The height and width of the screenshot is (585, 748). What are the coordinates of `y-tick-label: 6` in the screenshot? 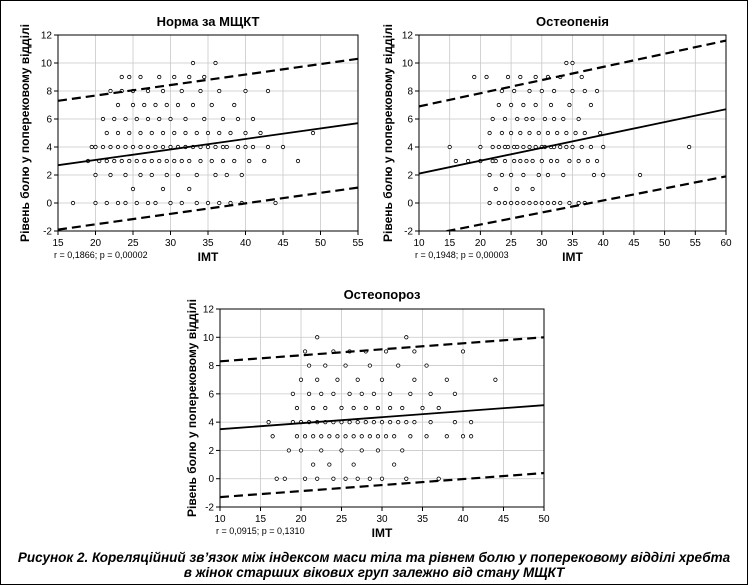 It's located at (410, 120).